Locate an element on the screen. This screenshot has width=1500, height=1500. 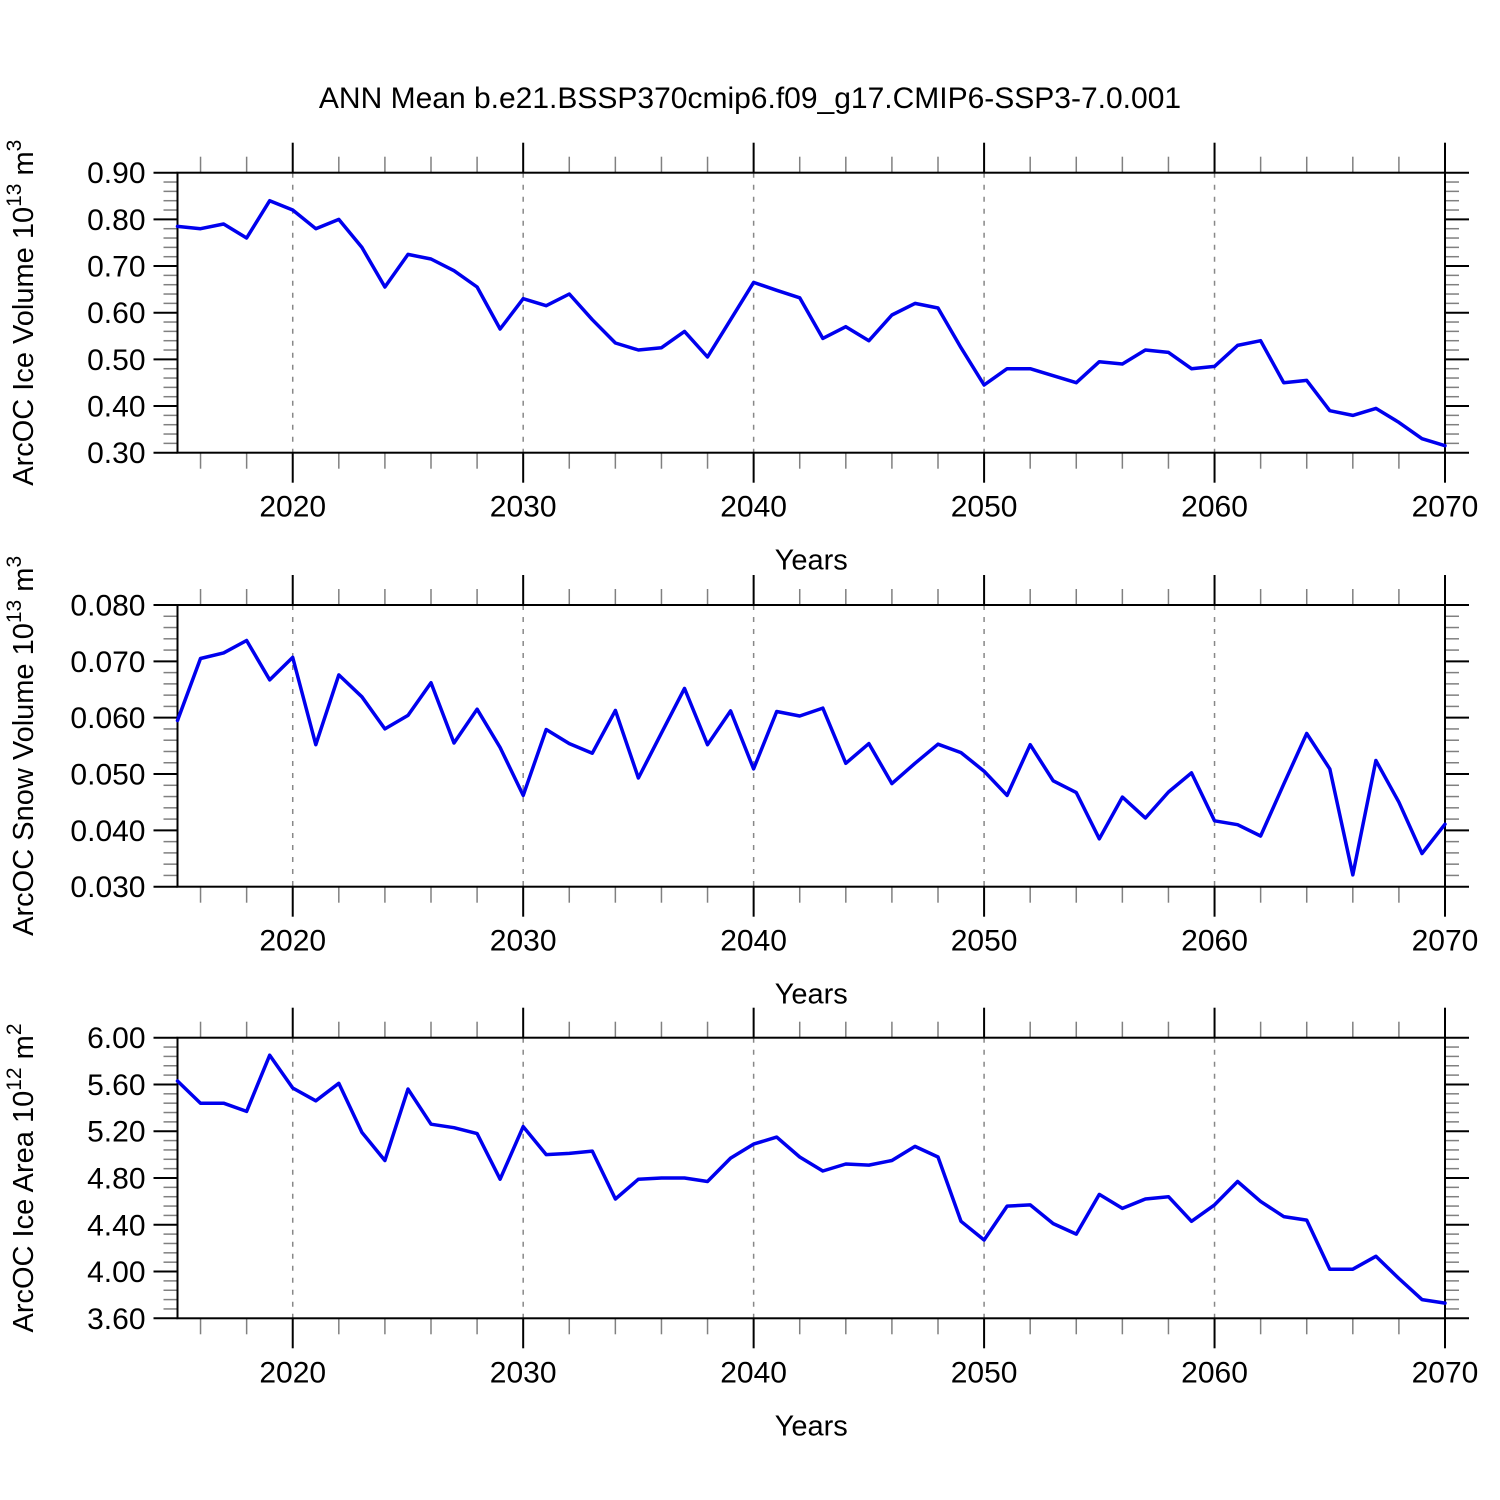
snow-volume-series-line is located at coordinates (811, 757).